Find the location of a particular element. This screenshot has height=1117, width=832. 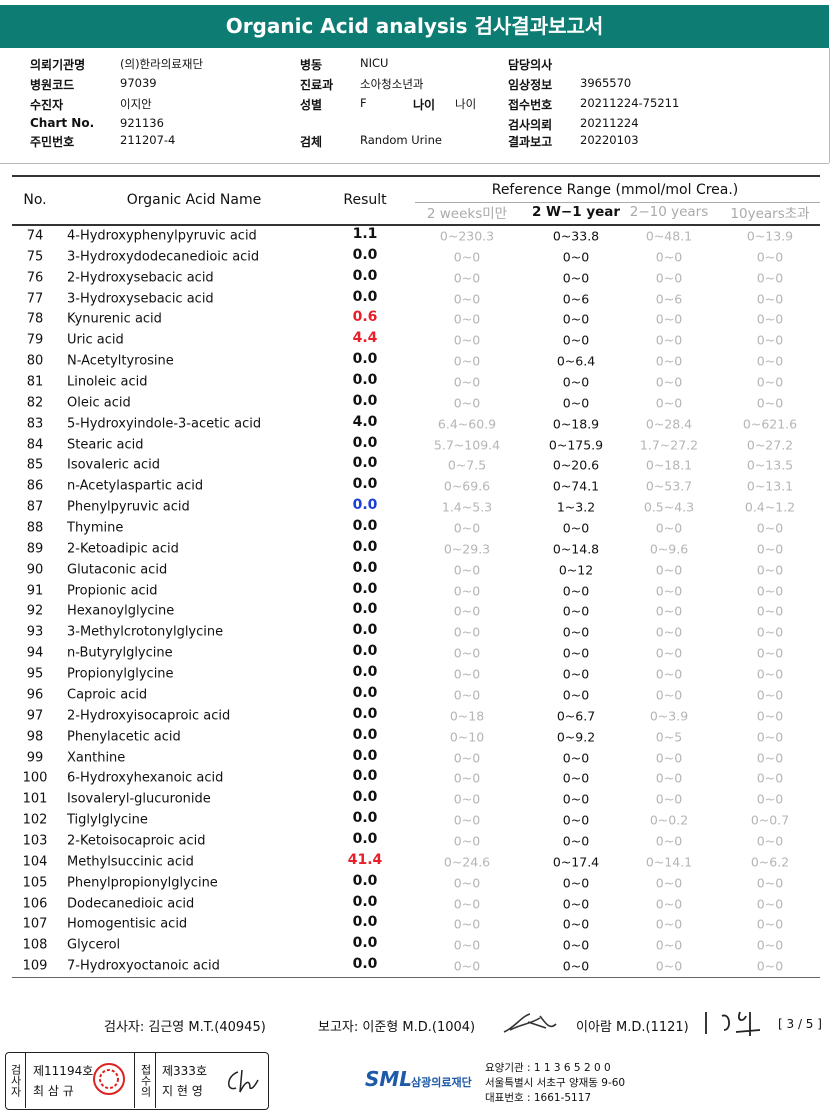

row-no: 99 is located at coordinates (35, 757).